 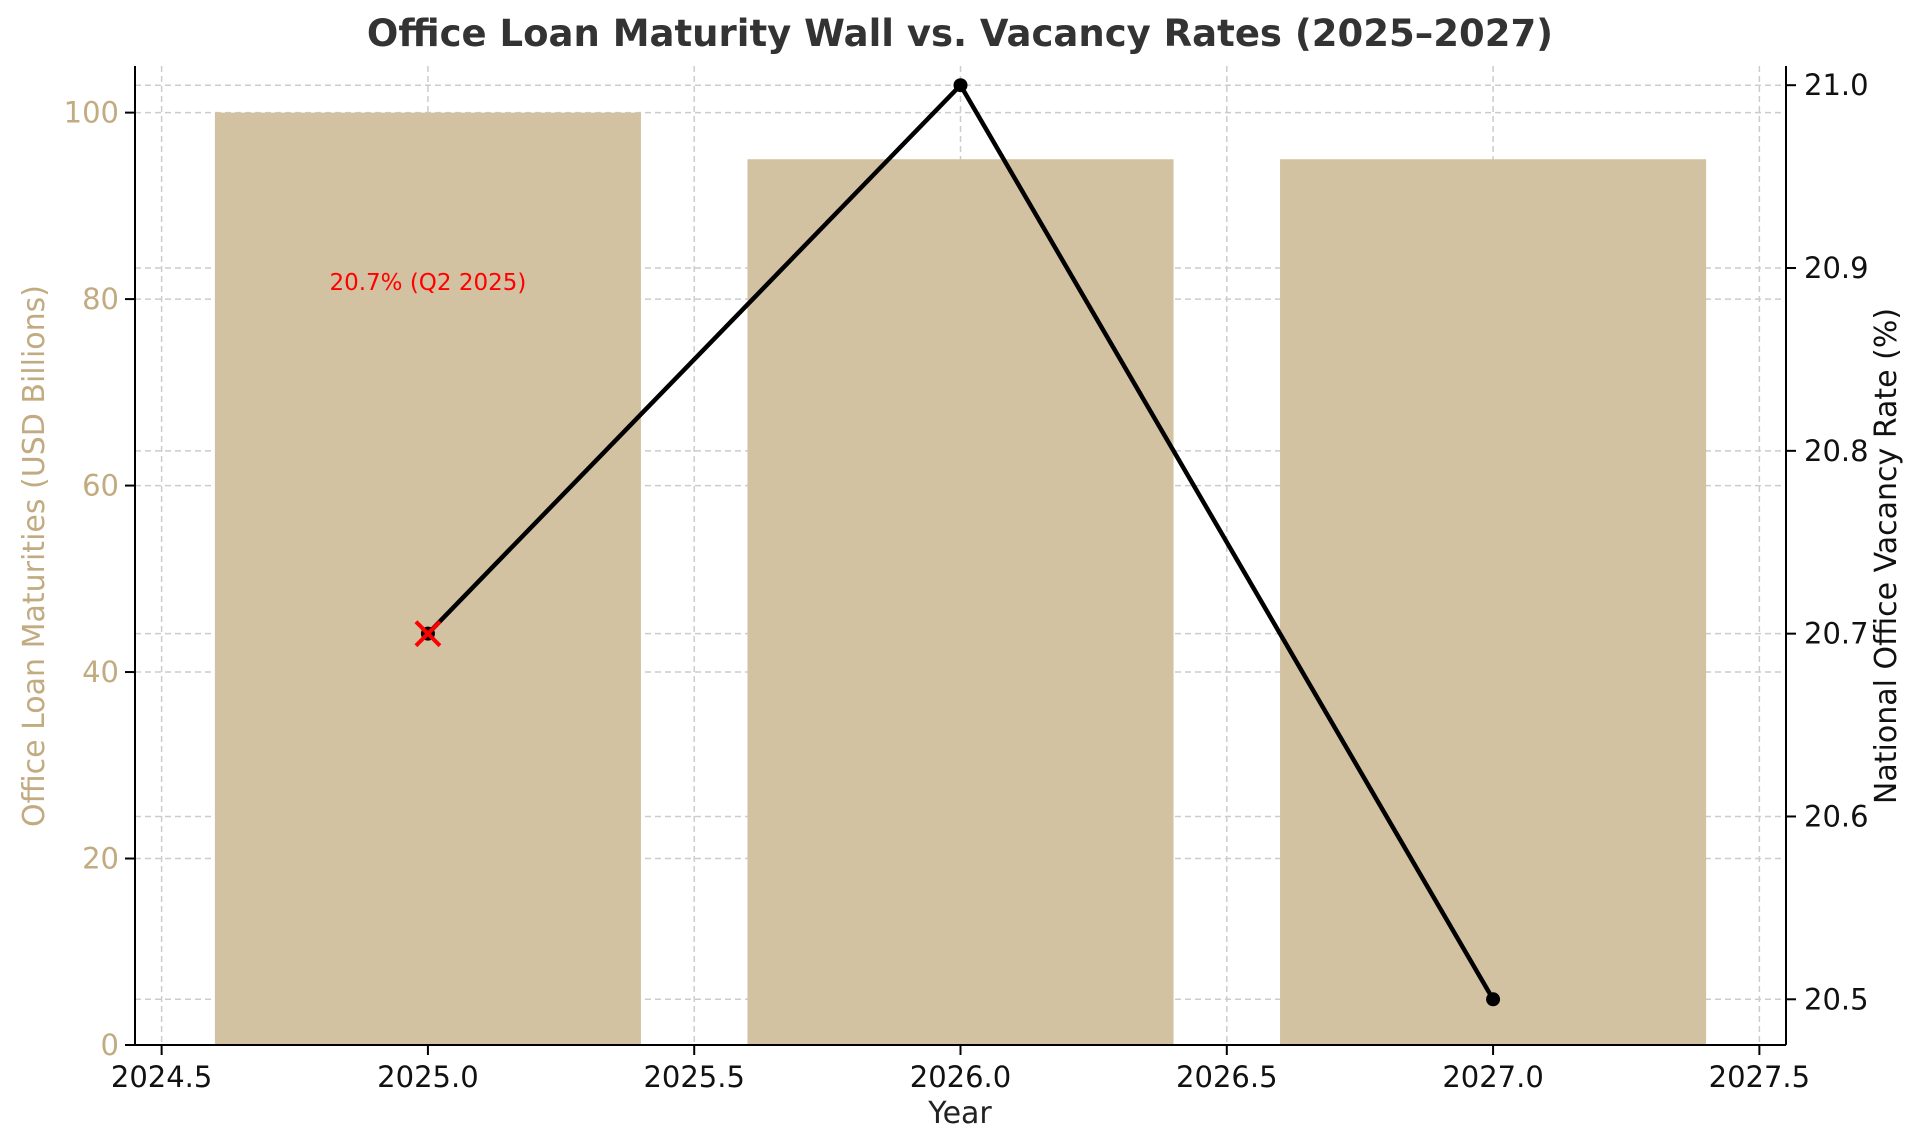 I want to click on x-tick-label-1: 2025.0, so click(x=427, y=1077).